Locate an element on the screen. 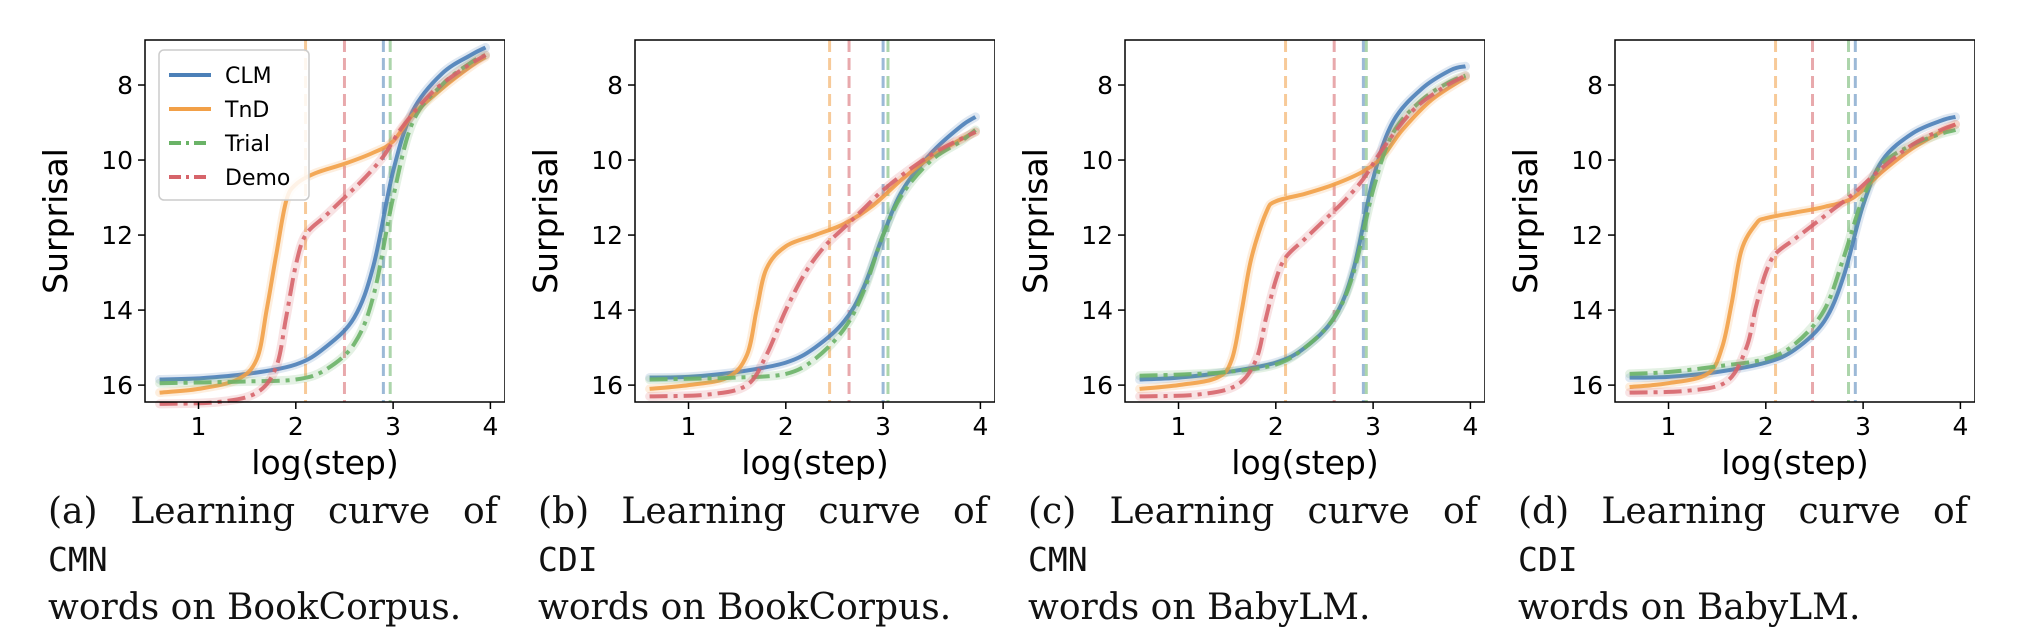 This screenshot has width=2020, height=632. caption-label: (c) Learning curve of is located at coordinates (1253, 511).